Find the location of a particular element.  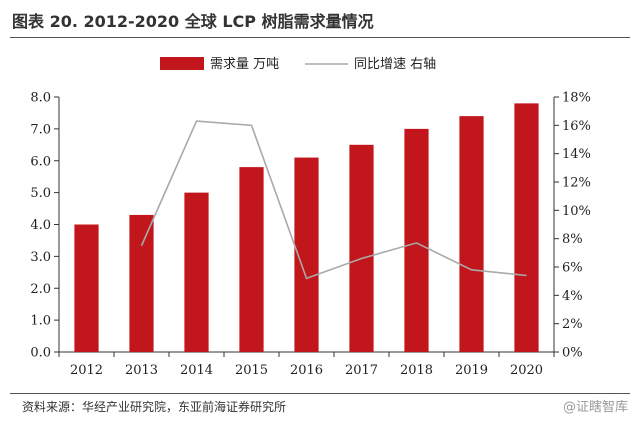

right-tick-label: 6% is located at coordinates (572, 268).